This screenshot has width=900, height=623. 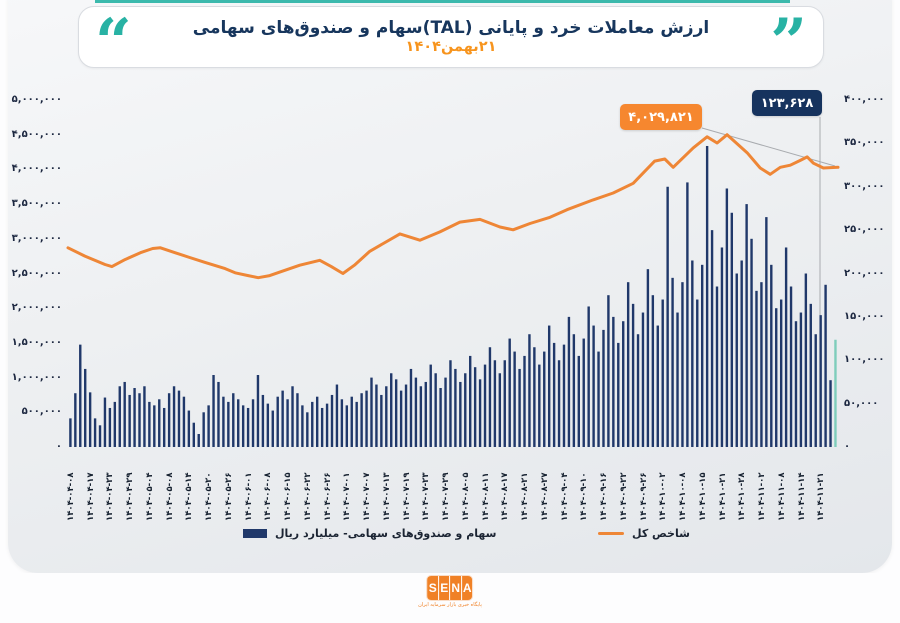 What do you see at coordinates (722, 496) in the screenshot?
I see `x-axis-tick-label: ۱۴۰۴-۱۰-۲۱` at bounding box center [722, 496].